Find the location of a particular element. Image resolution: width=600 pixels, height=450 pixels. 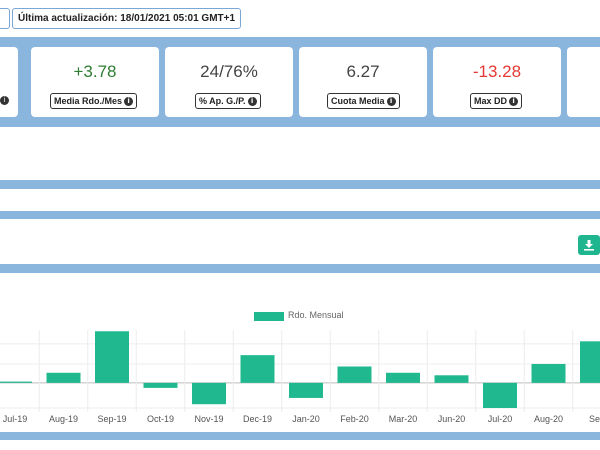

x-tick-label: Aug-20 is located at coordinates (548, 419).